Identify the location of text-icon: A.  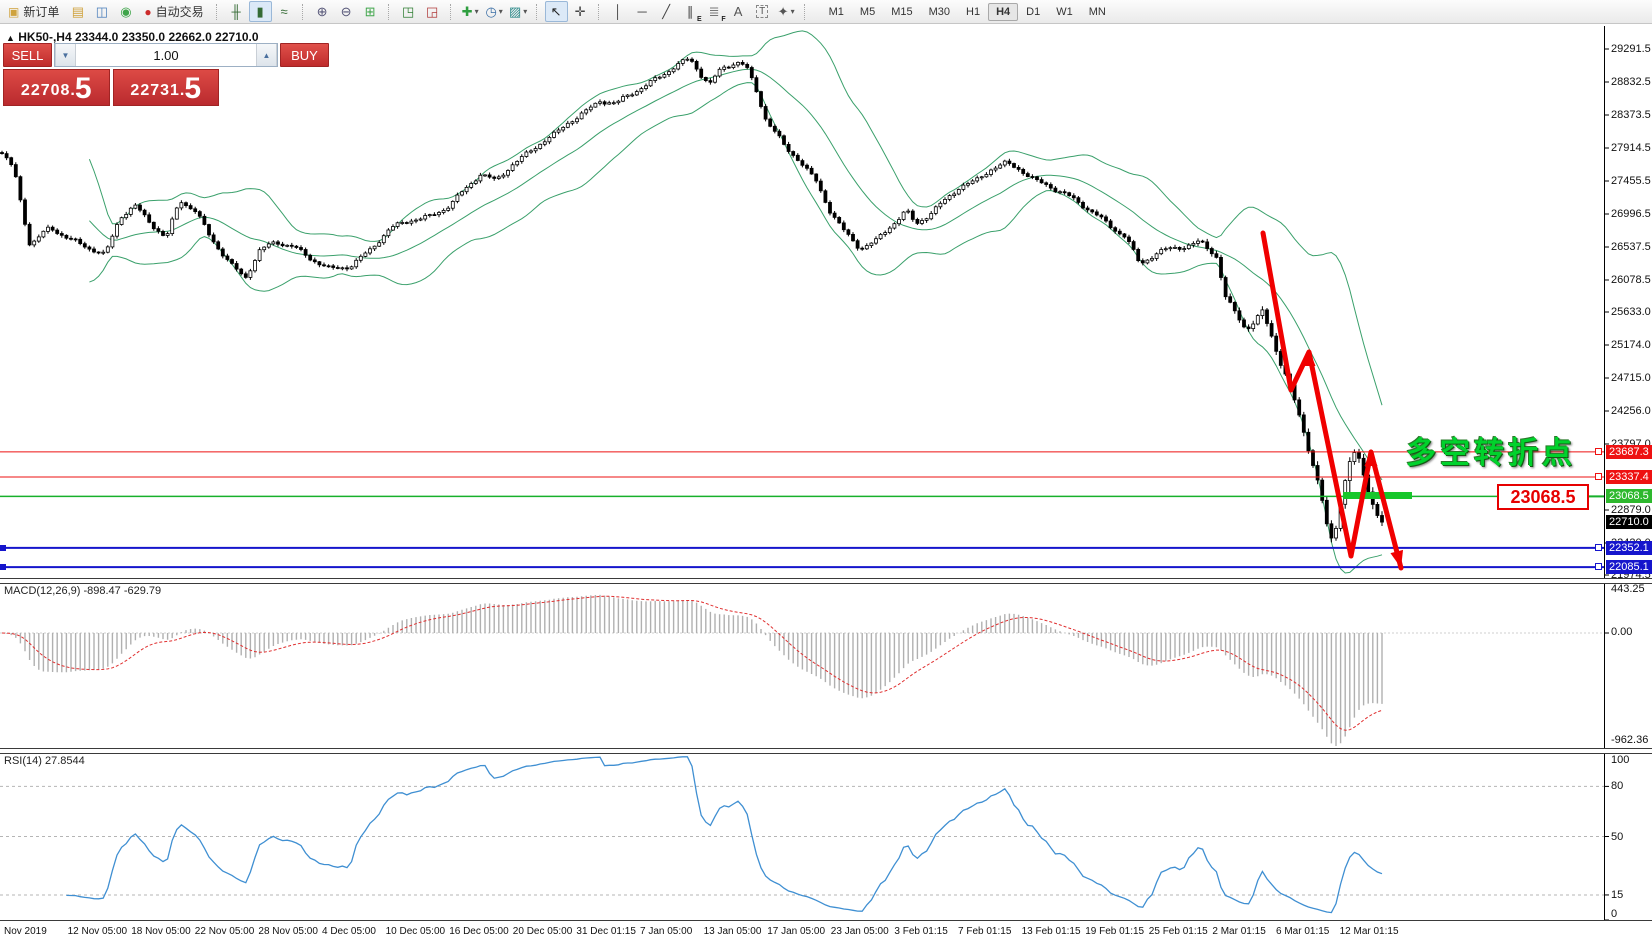
(738, 11).